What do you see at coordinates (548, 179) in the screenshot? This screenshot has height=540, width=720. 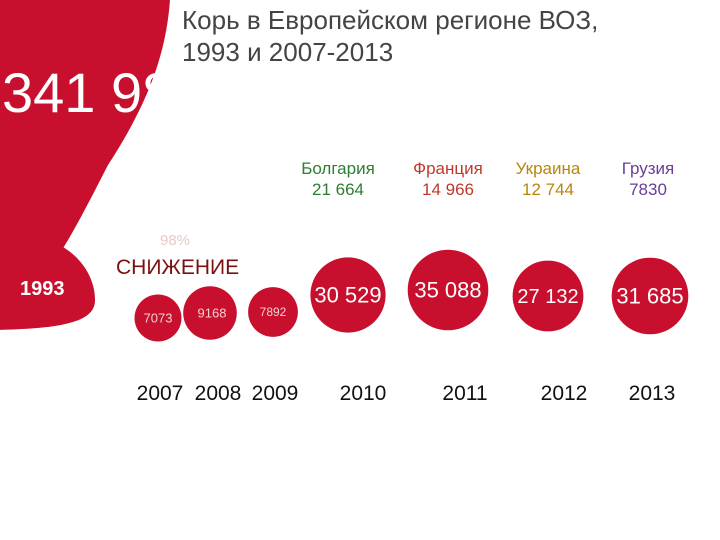 I see `annotation-2012: Украина 12 744` at bounding box center [548, 179].